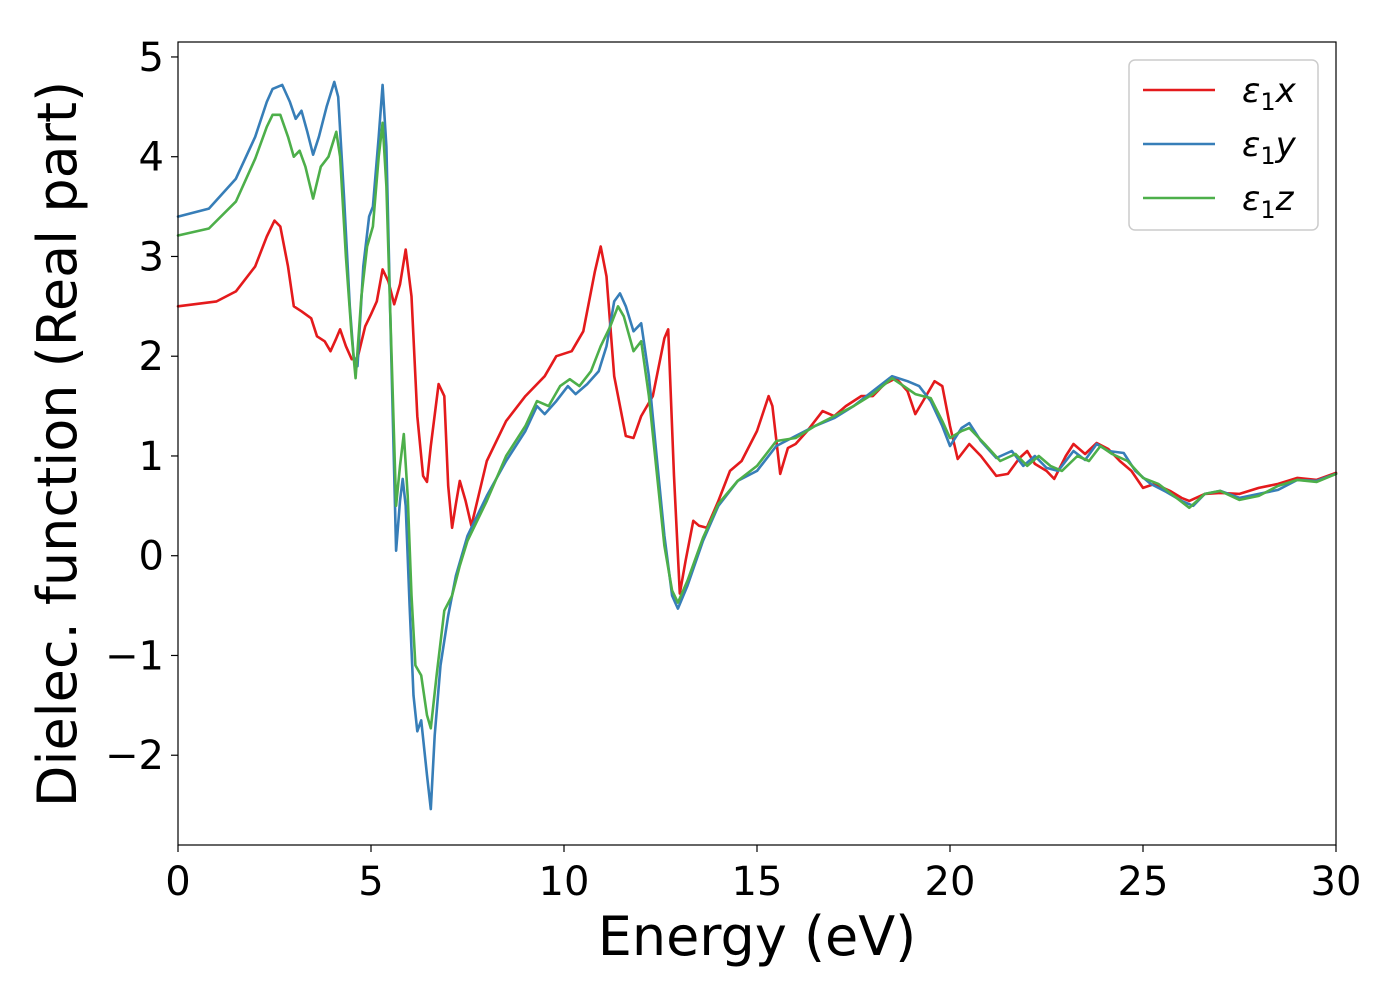 This screenshot has height=1004, width=1400. What do you see at coordinates (757, 936) in the screenshot?
I see `x-axis-label: Energy (eV)` at bounding box center [757, 936].